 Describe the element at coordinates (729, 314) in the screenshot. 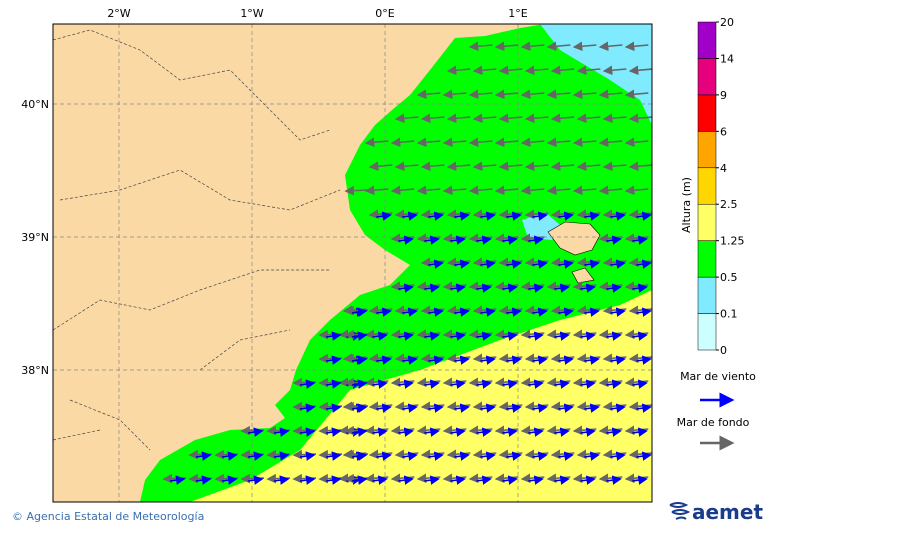

I see `colorbar-tick-label: 0.1` at that location.